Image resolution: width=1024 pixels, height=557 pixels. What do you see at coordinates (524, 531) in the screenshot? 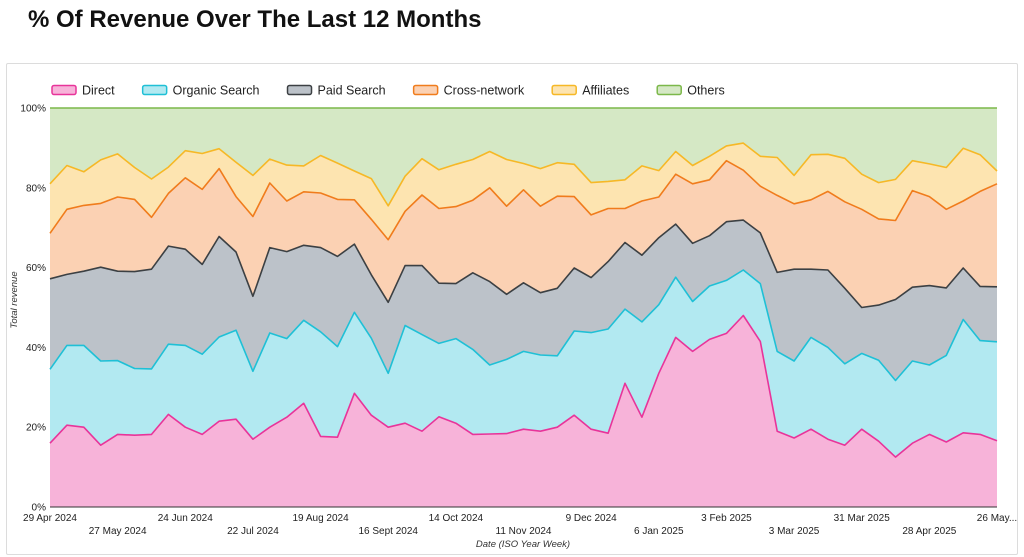
I see `x-tick-label: 11 Nov 2024` at bounding box center [524, 531].